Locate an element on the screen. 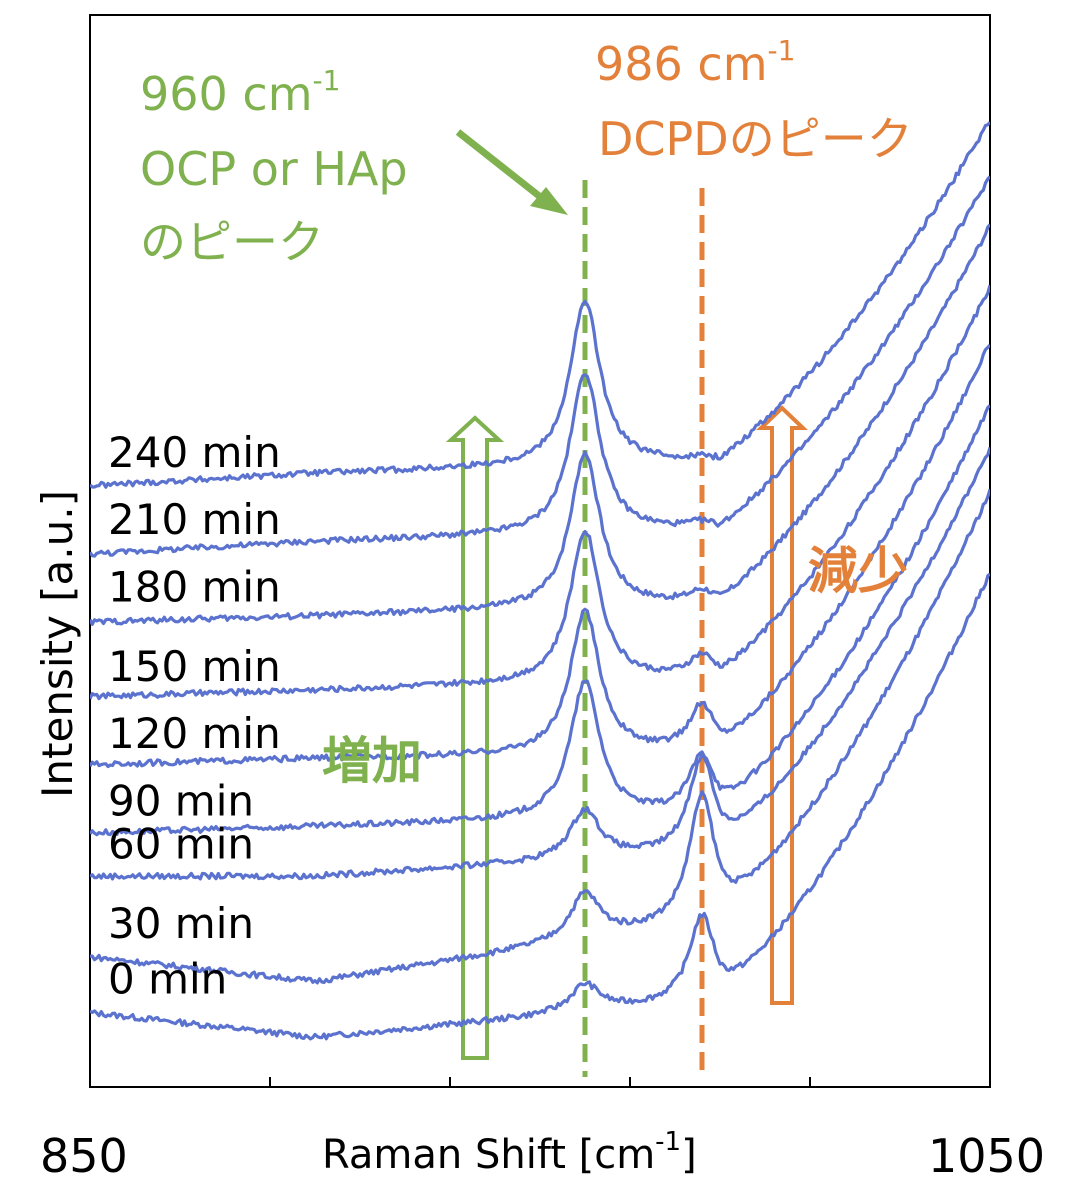  series-label-90-min: 90 min is located at coordinates (181, 801).